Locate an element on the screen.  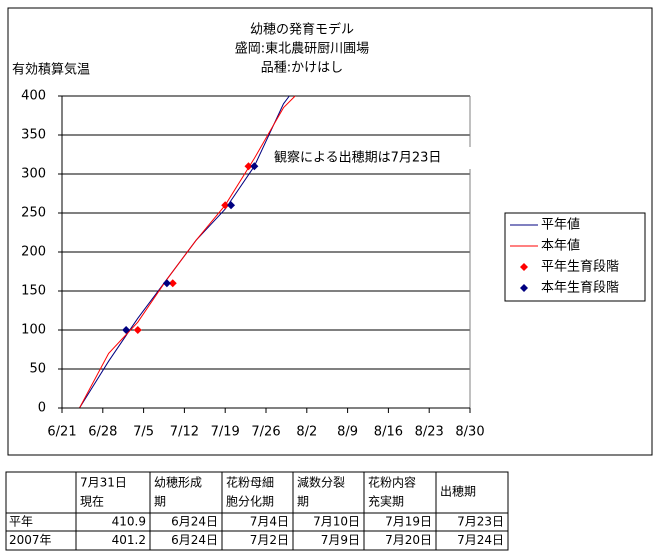
chart-subtitle: 品種:かけはし is located at coordinates (302, 68).